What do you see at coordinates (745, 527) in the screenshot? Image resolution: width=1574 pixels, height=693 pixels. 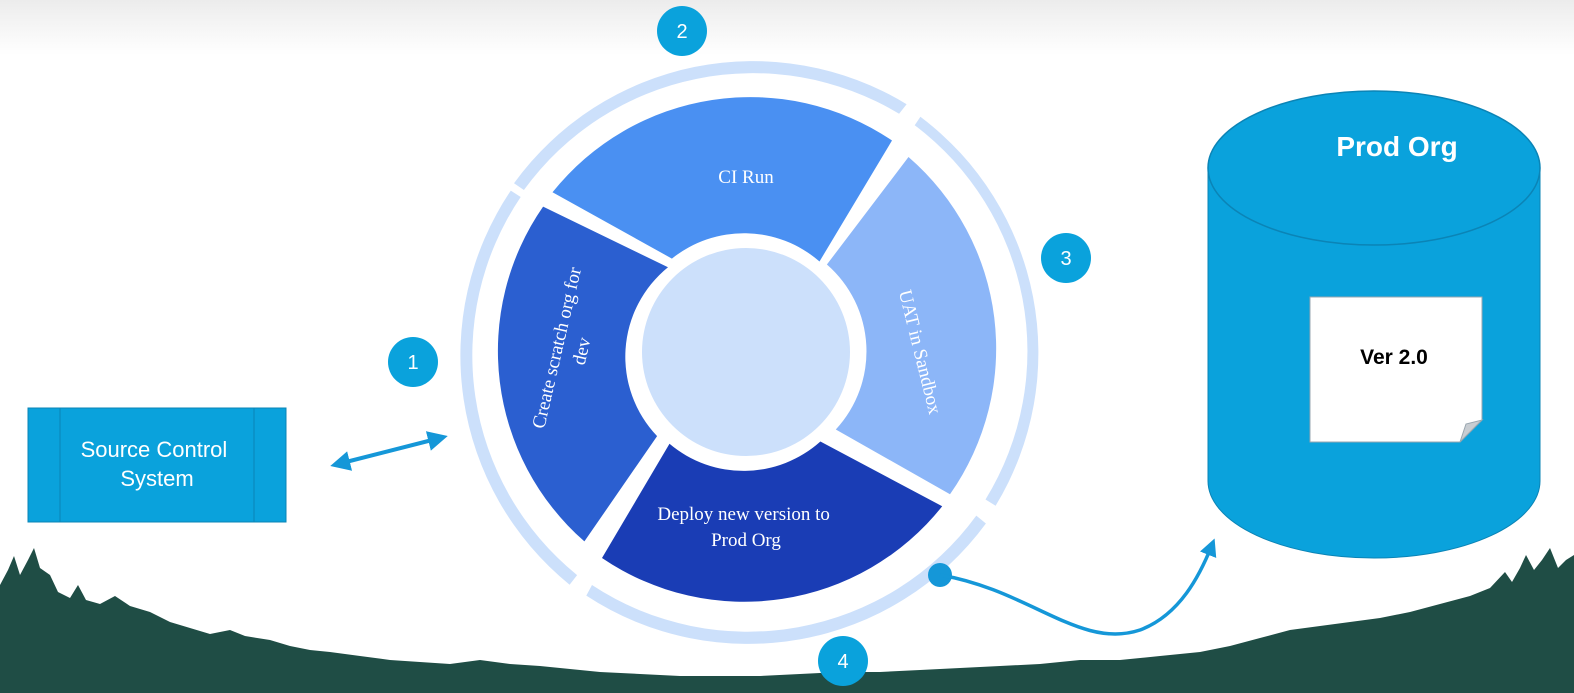 I see `step-4-label: Deploy new version to Prod Org` at bounding box center [745, 527].